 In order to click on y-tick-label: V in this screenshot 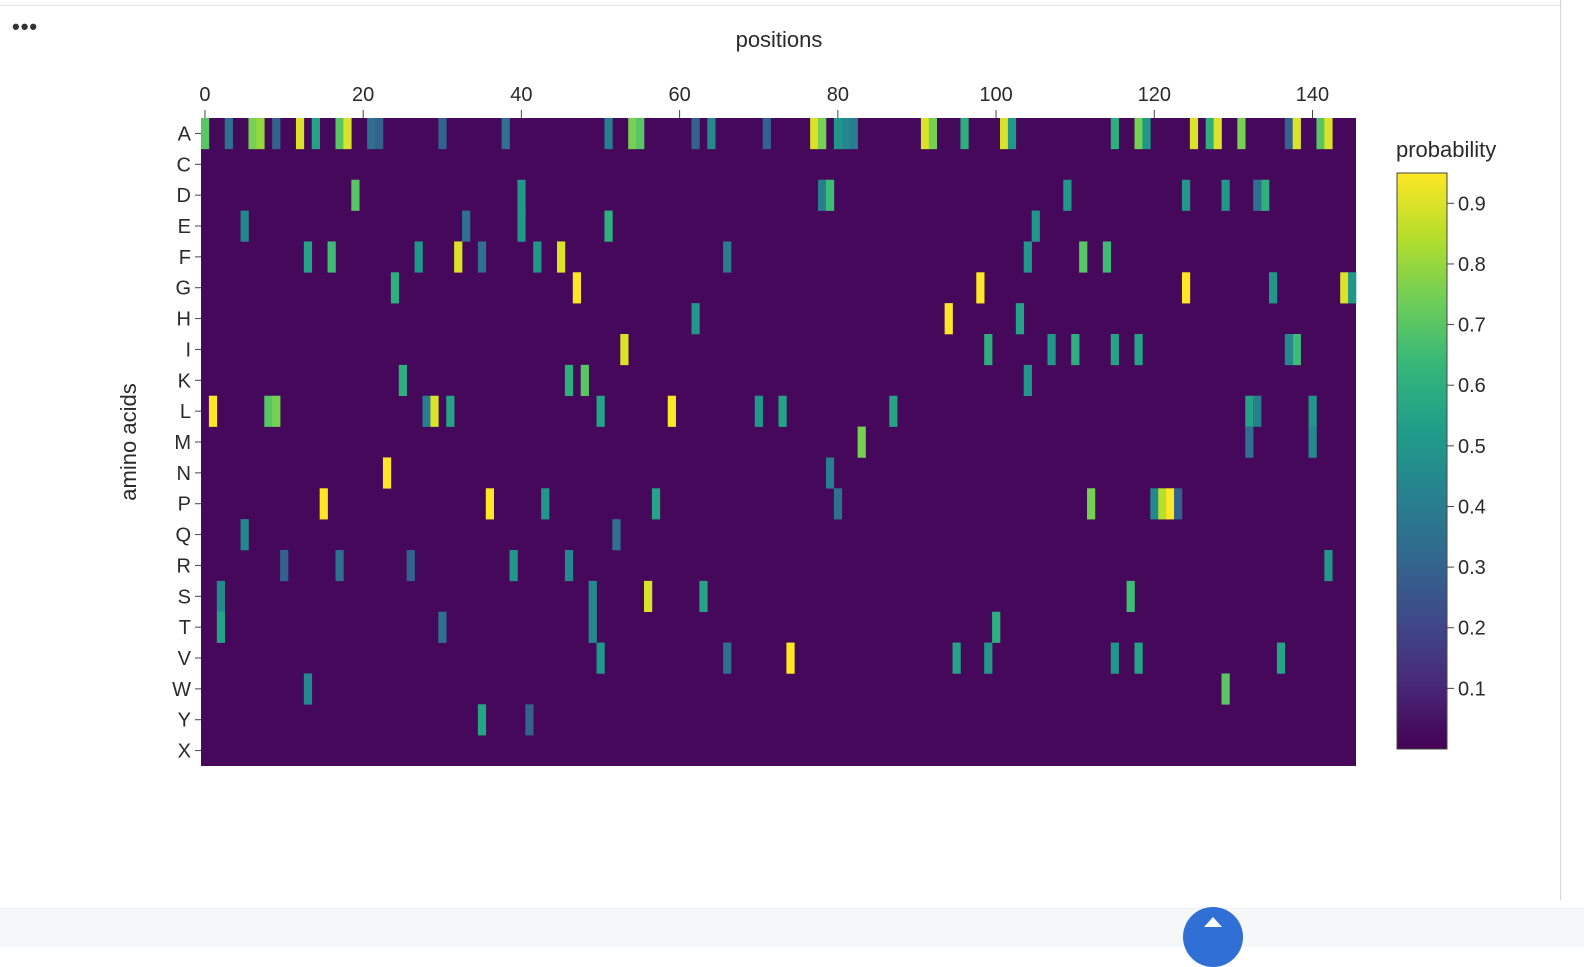, I will do `click(185, 659)`.